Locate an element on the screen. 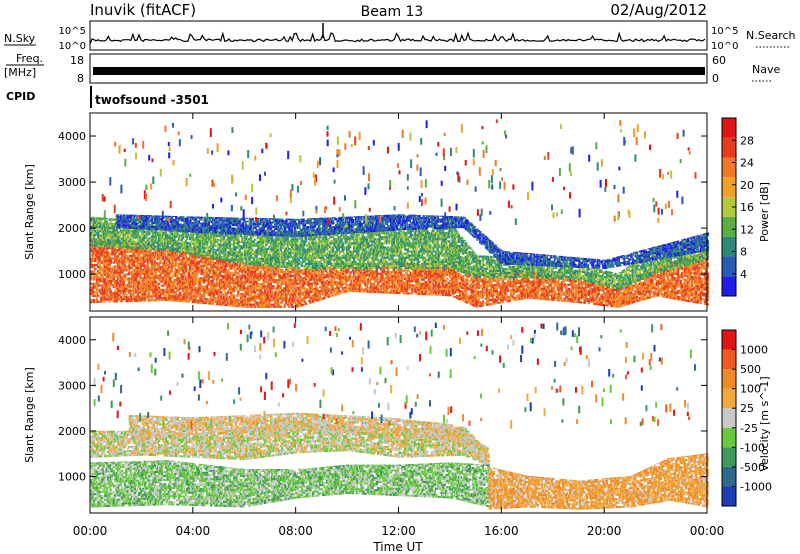 Image resolution: width=800 pixels, height=554 pixels. nsearch-tick-top: 10^5 is located at coordinates (724, 31).